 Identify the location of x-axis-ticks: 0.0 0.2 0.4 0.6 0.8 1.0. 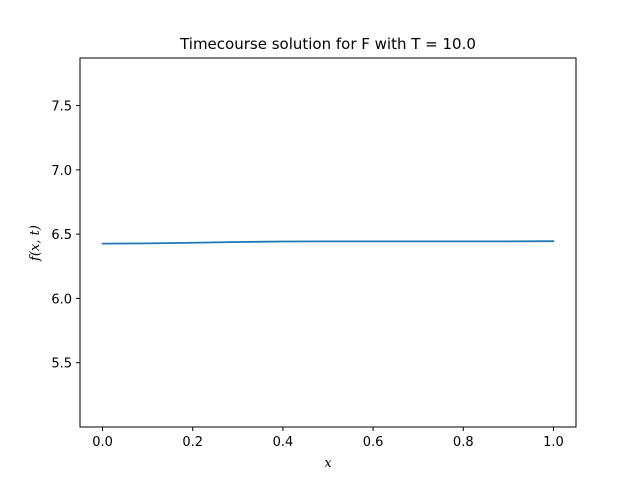
(328, 438).